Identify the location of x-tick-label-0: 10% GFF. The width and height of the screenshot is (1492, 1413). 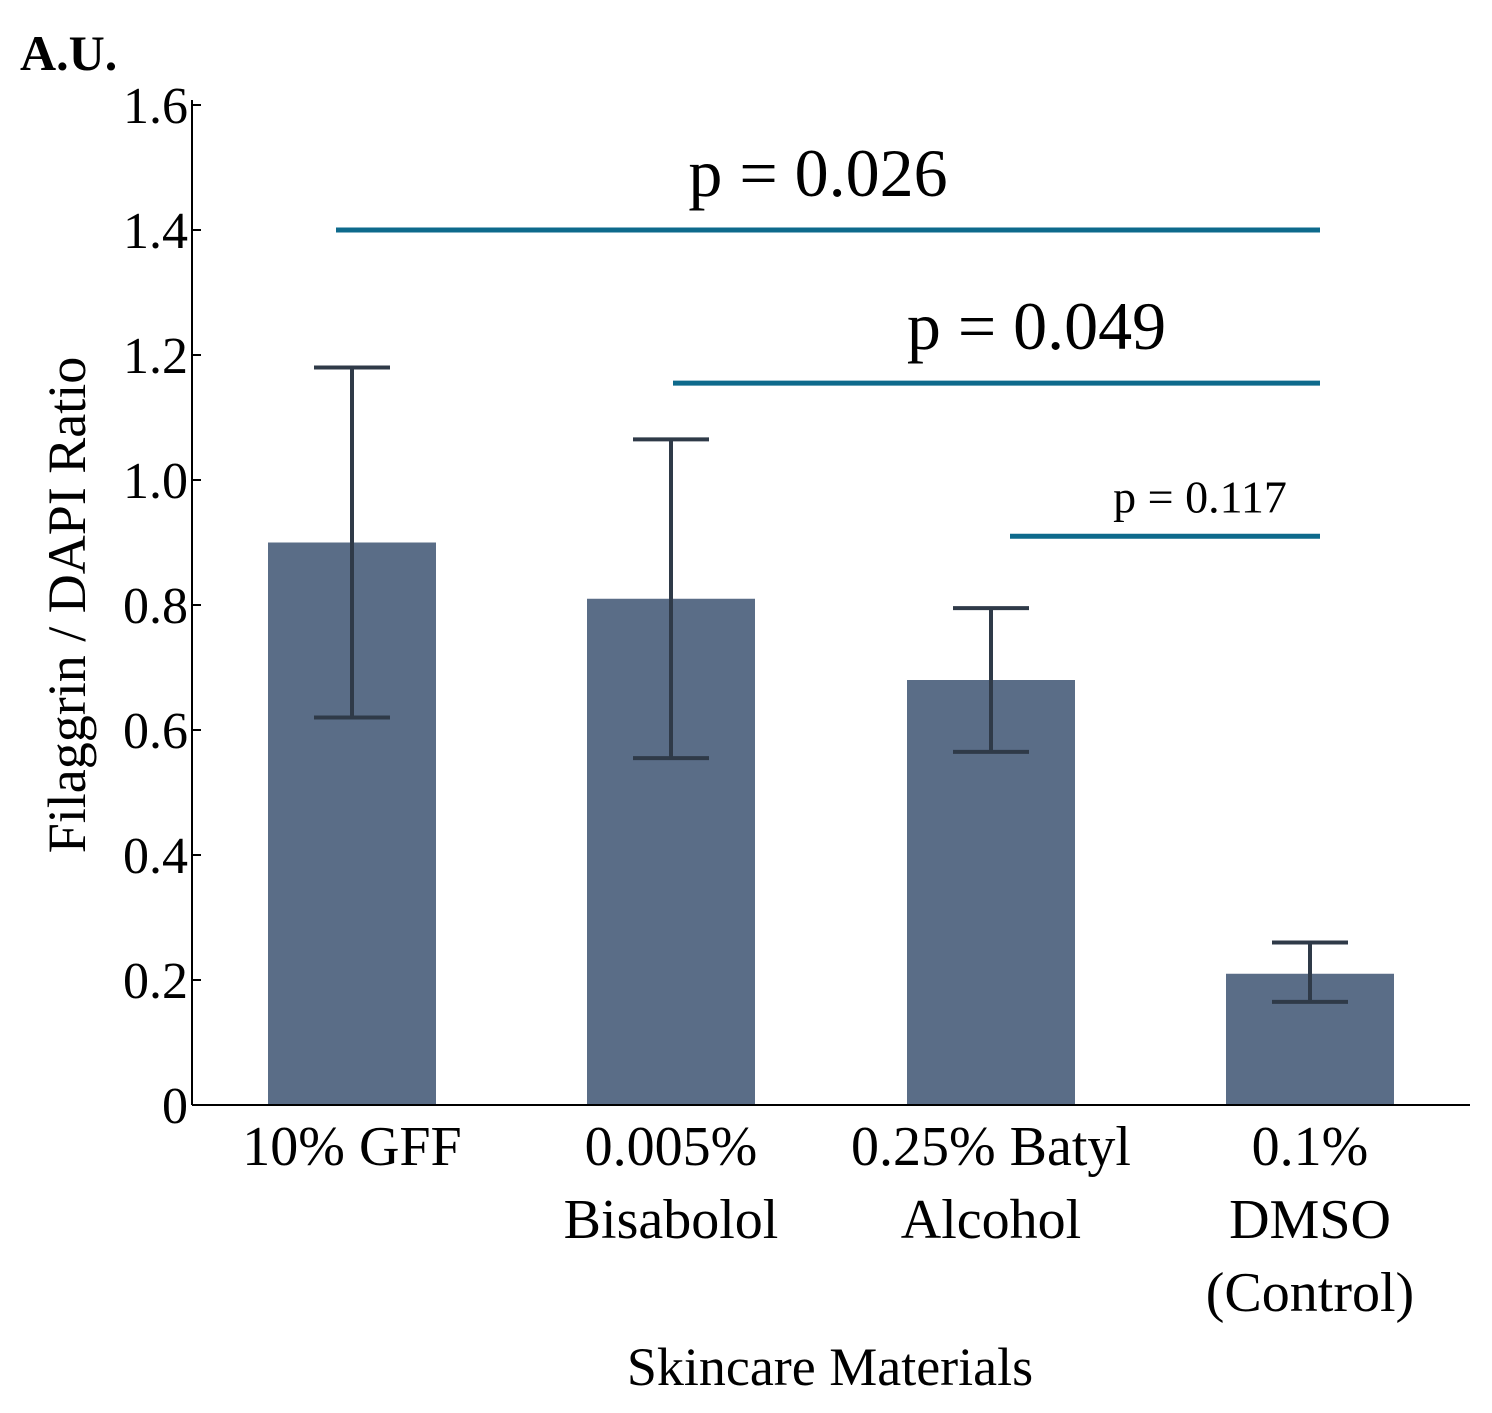
(351, 1147).